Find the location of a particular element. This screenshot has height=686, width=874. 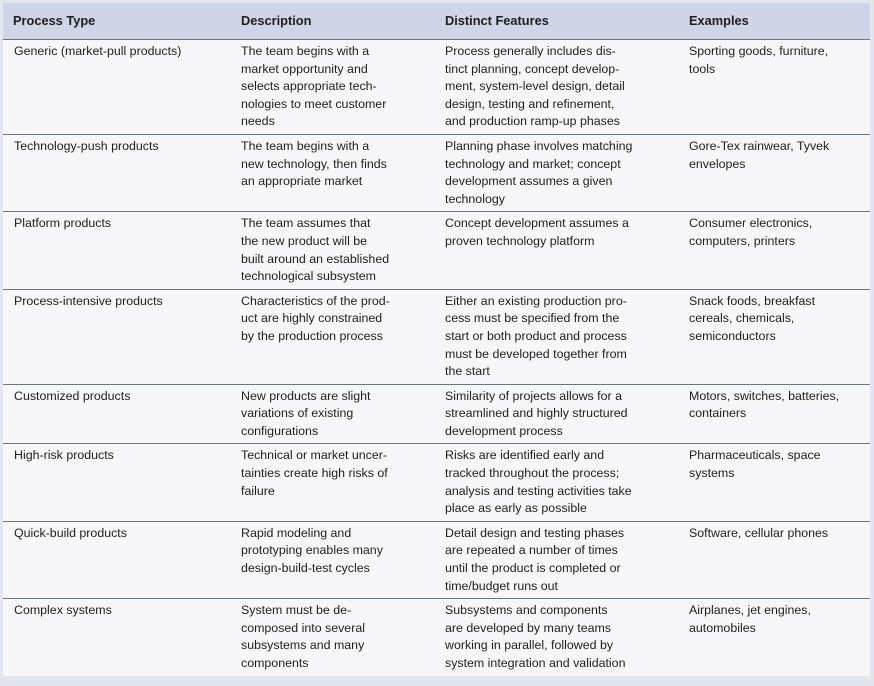

examples-cell: Gore-Tex rainwear, Tyvek envelopes is located at coordinates (774, 173).